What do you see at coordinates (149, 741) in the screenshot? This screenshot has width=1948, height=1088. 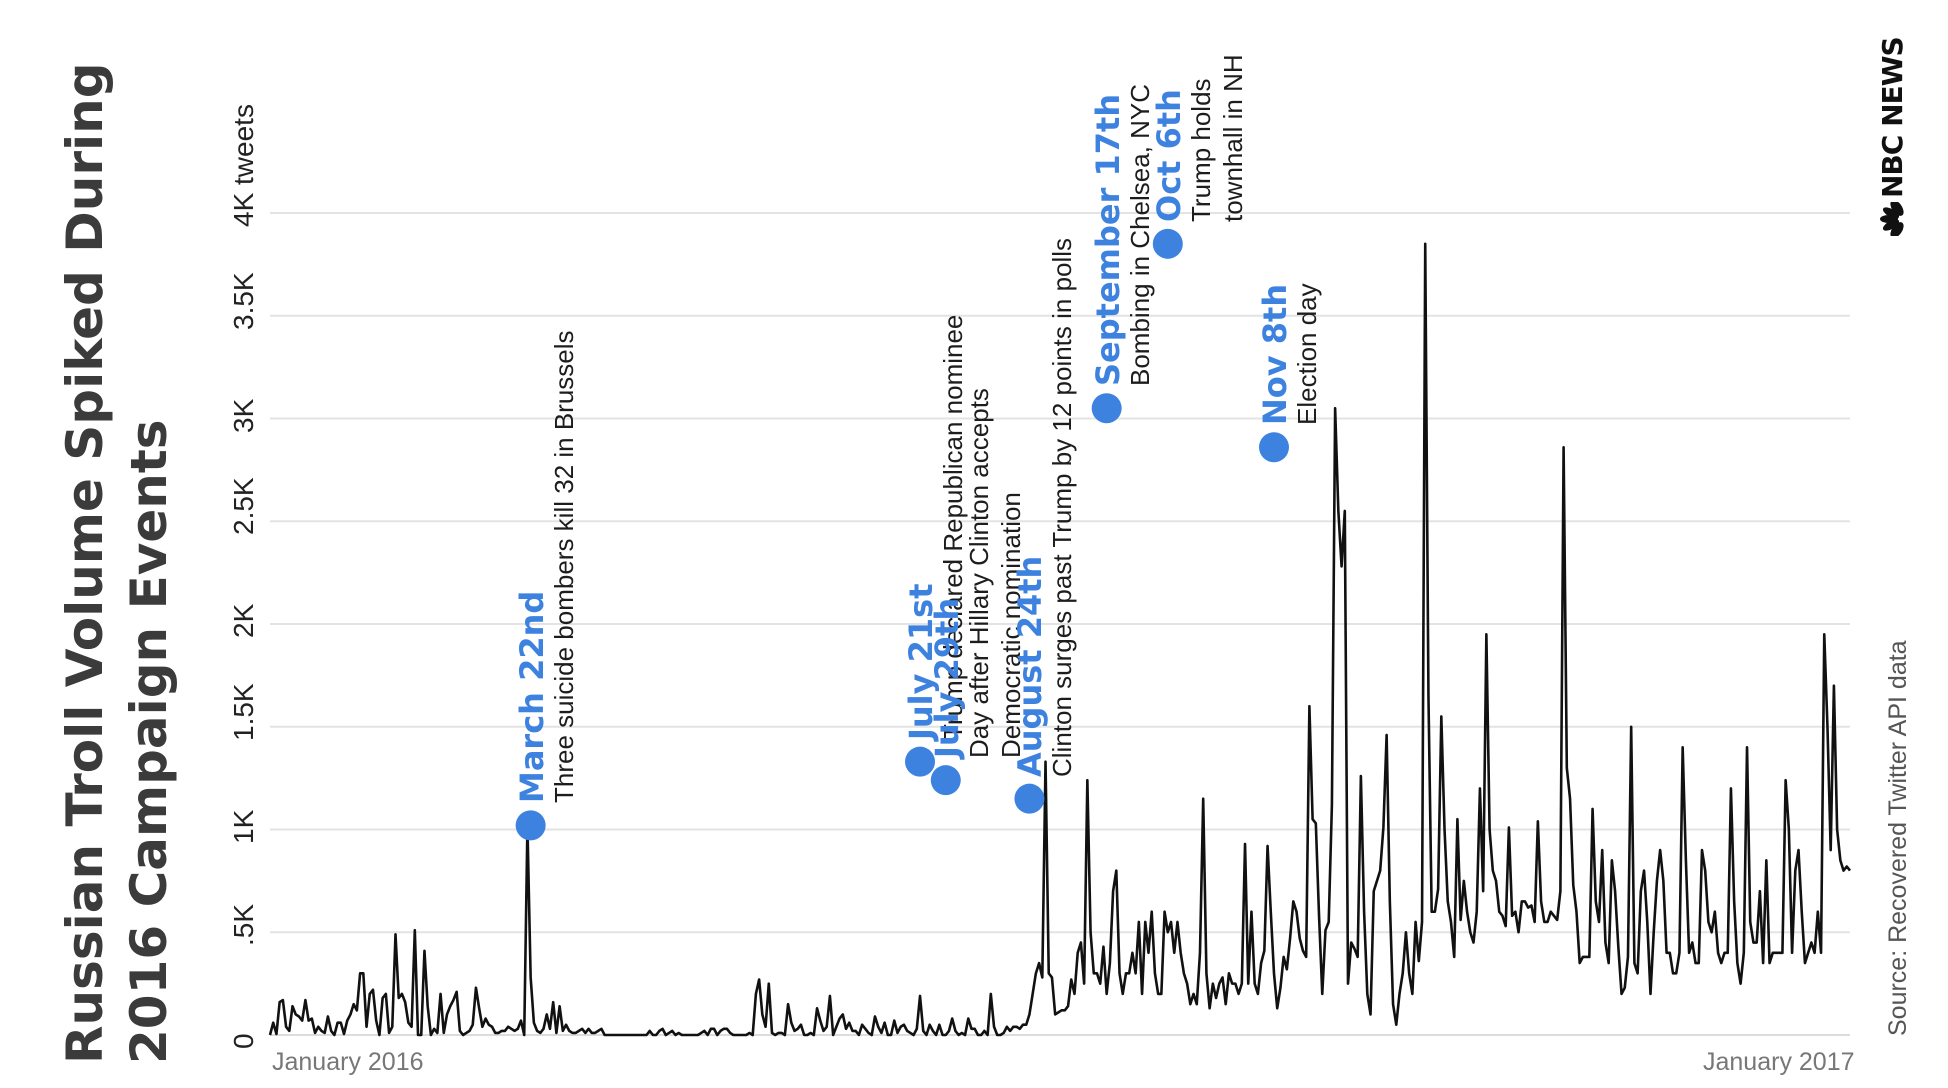 I see `chart-title-line-2: 2016 Campaign Events` at bounding box center [149, 741].